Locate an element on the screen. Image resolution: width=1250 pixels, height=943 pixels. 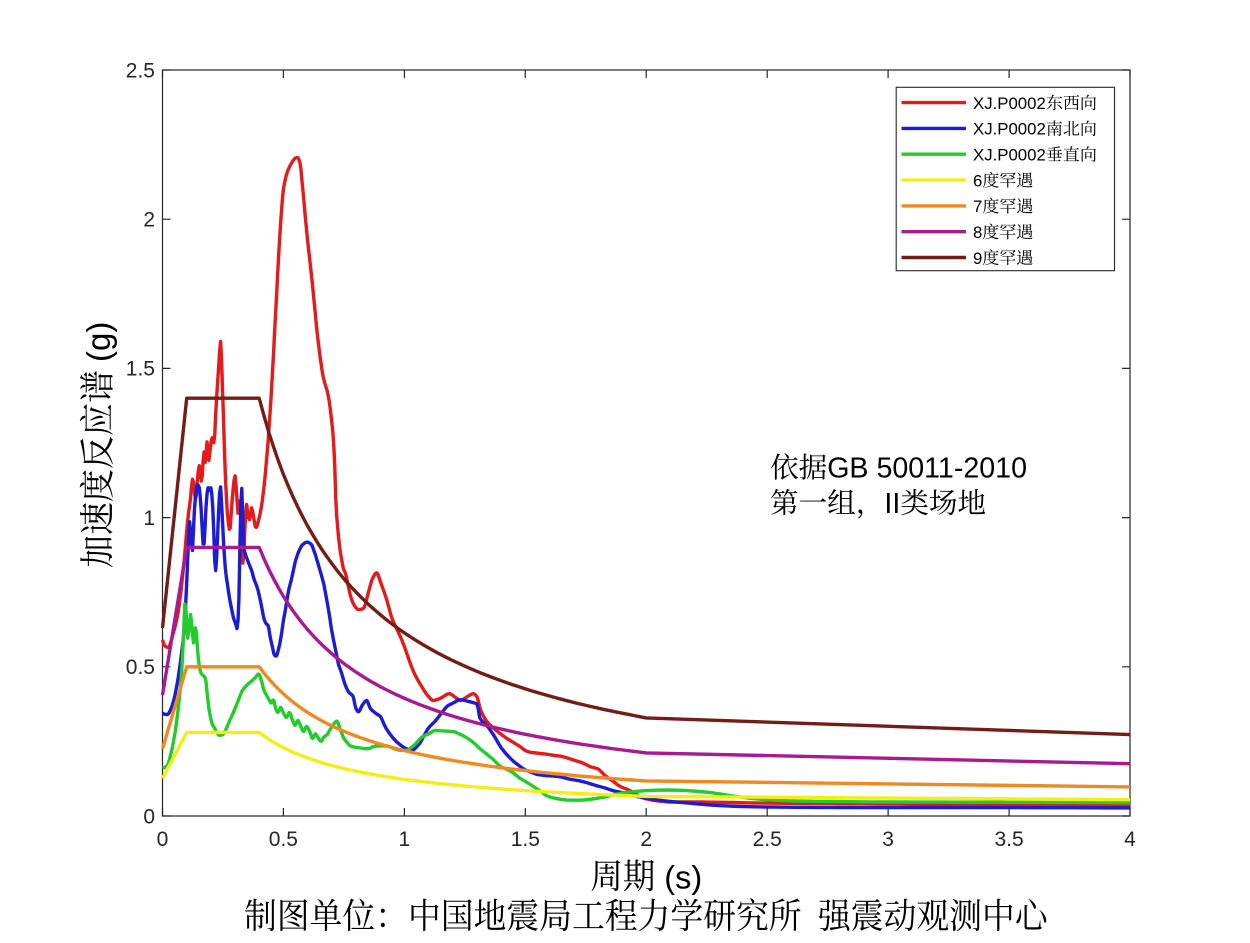
svg-text: (s) is located at coordinates (683, 878).